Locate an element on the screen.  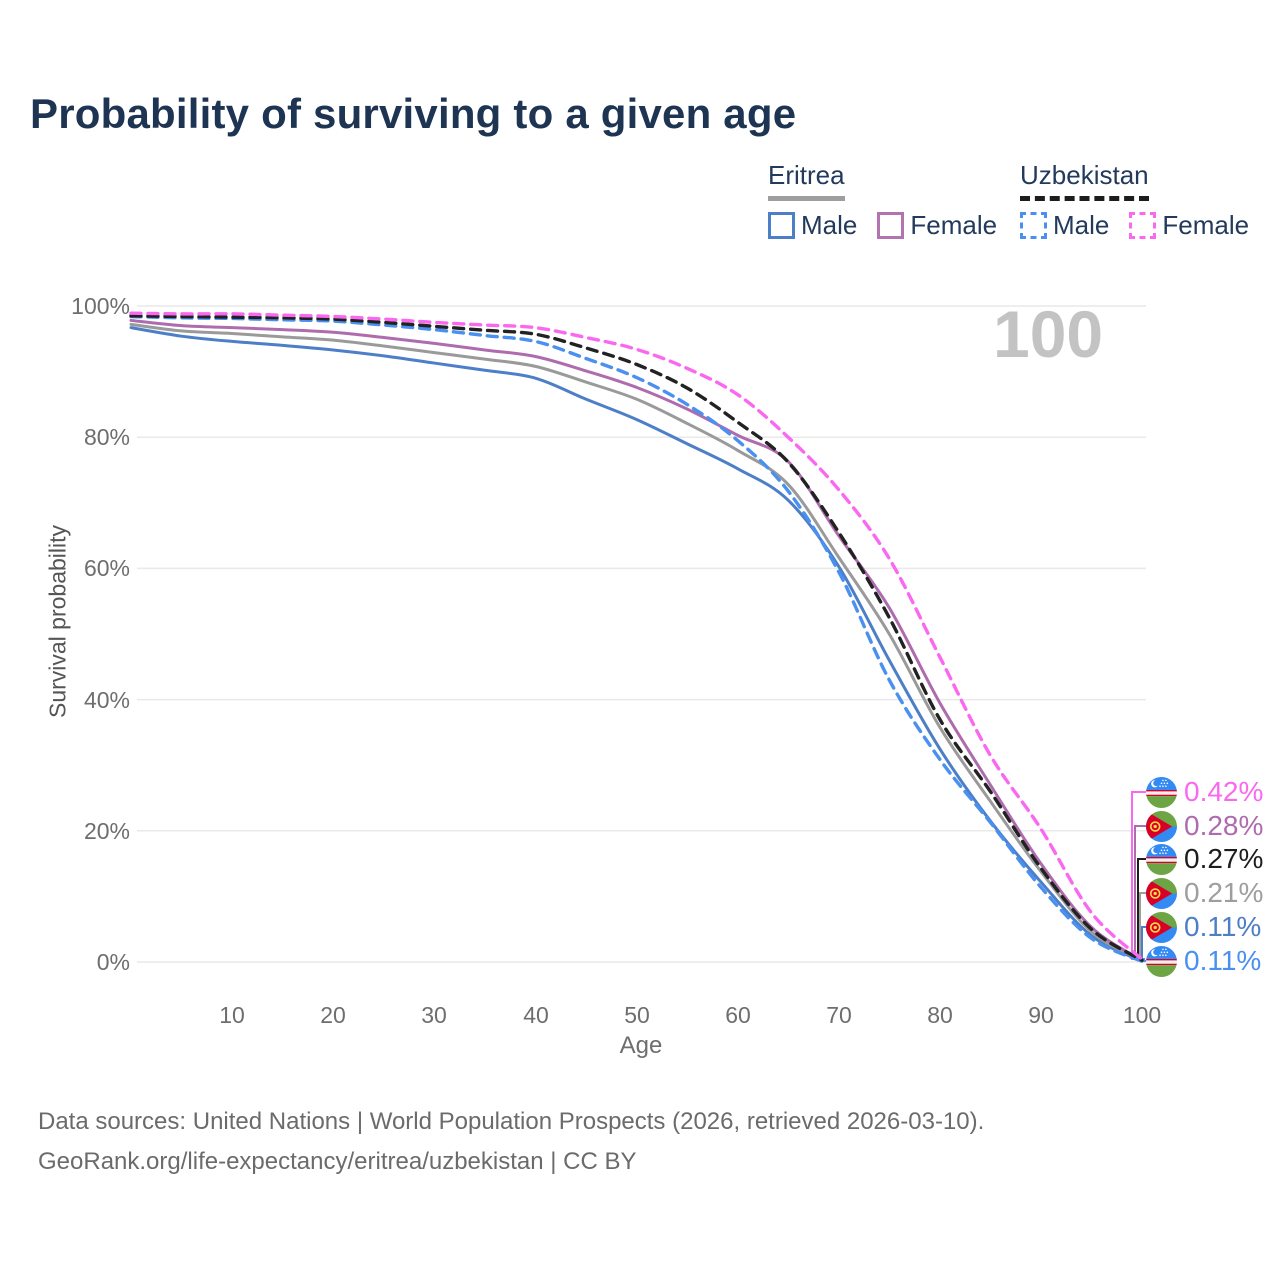
x-tick: 100 is located at coordinates (1142, 1015).